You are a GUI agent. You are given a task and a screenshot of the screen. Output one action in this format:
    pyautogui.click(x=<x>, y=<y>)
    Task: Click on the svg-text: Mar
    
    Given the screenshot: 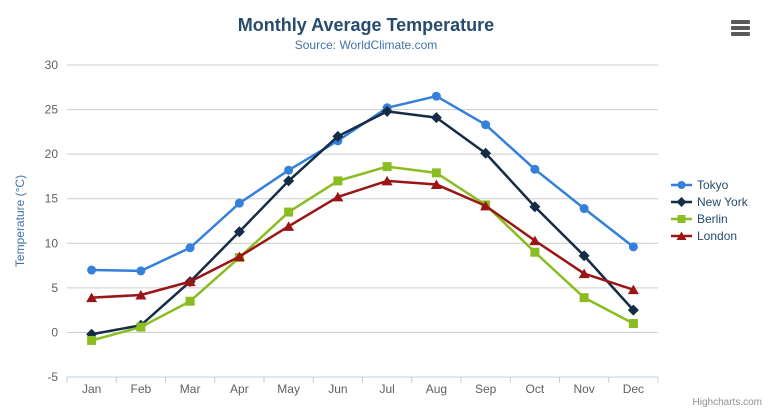 What is the action you would take?
    pyautogui.click(x=190, y=389)
    